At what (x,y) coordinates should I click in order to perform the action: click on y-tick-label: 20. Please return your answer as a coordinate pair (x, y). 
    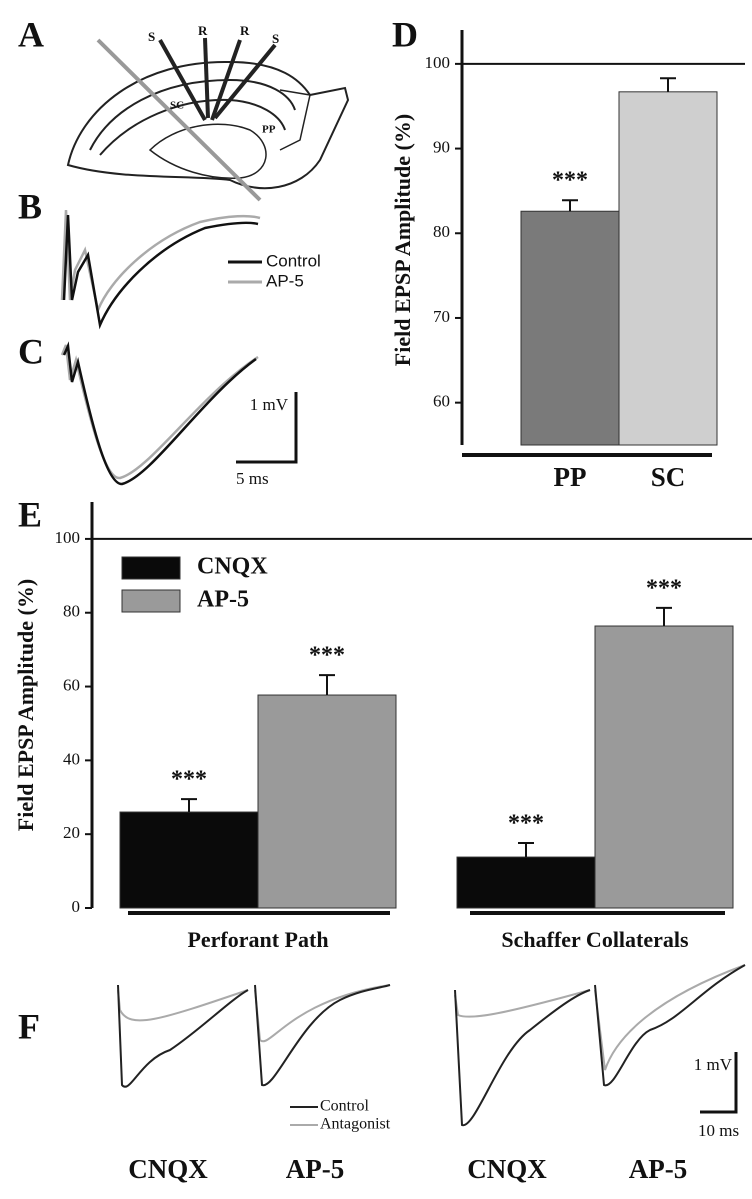
    Looking at the image, I should click on (71, 832).